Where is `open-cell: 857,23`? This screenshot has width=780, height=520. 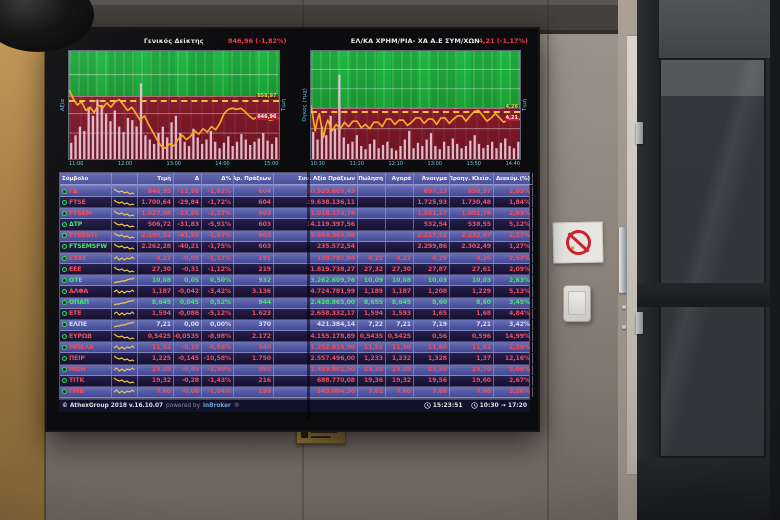 open-cell: 857,23 is located at coordinates (432, 191).